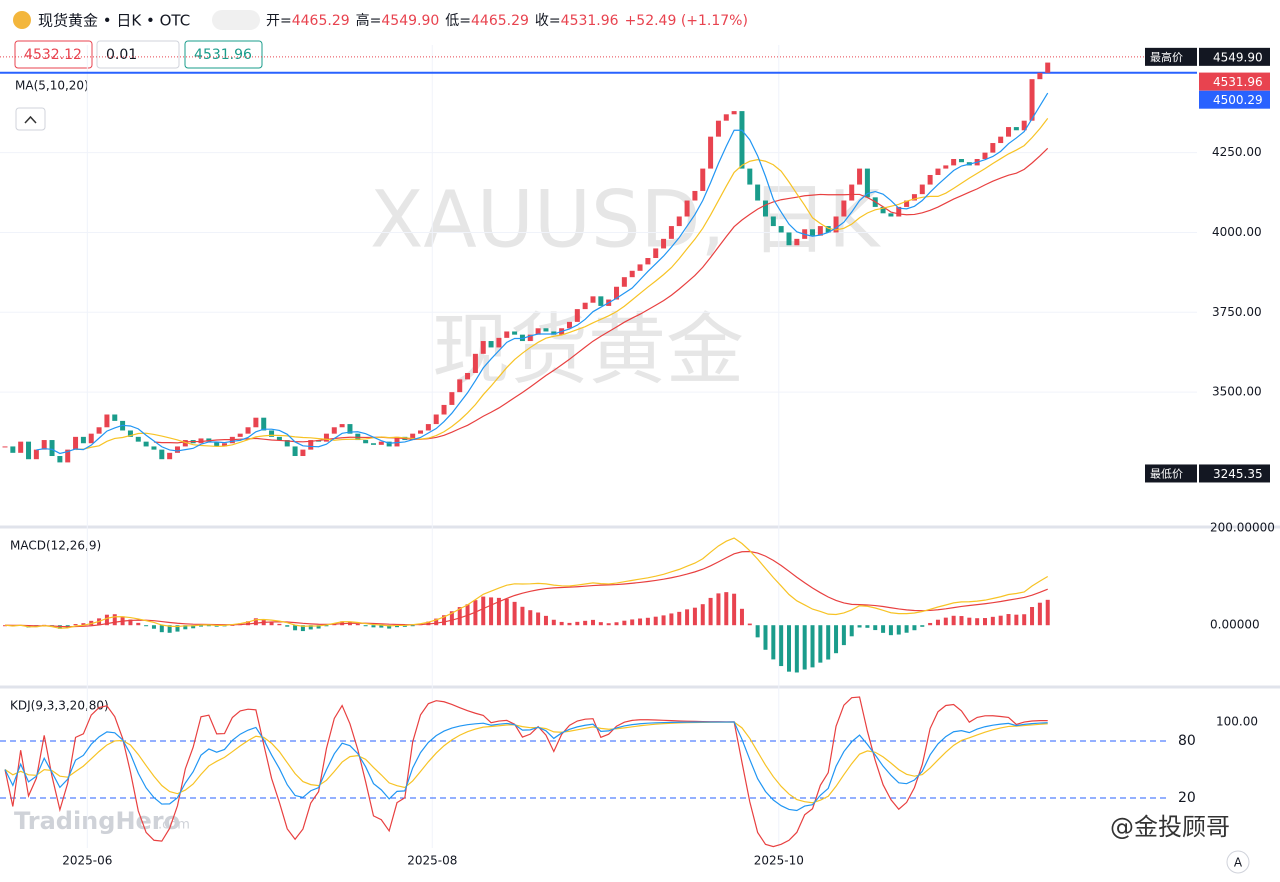 This screenshot has width=1280, height=882. What do you see at coordinates (97, 821) in the screenshot?
I see `brand: TradingHero` at bounding box center [97, 821].